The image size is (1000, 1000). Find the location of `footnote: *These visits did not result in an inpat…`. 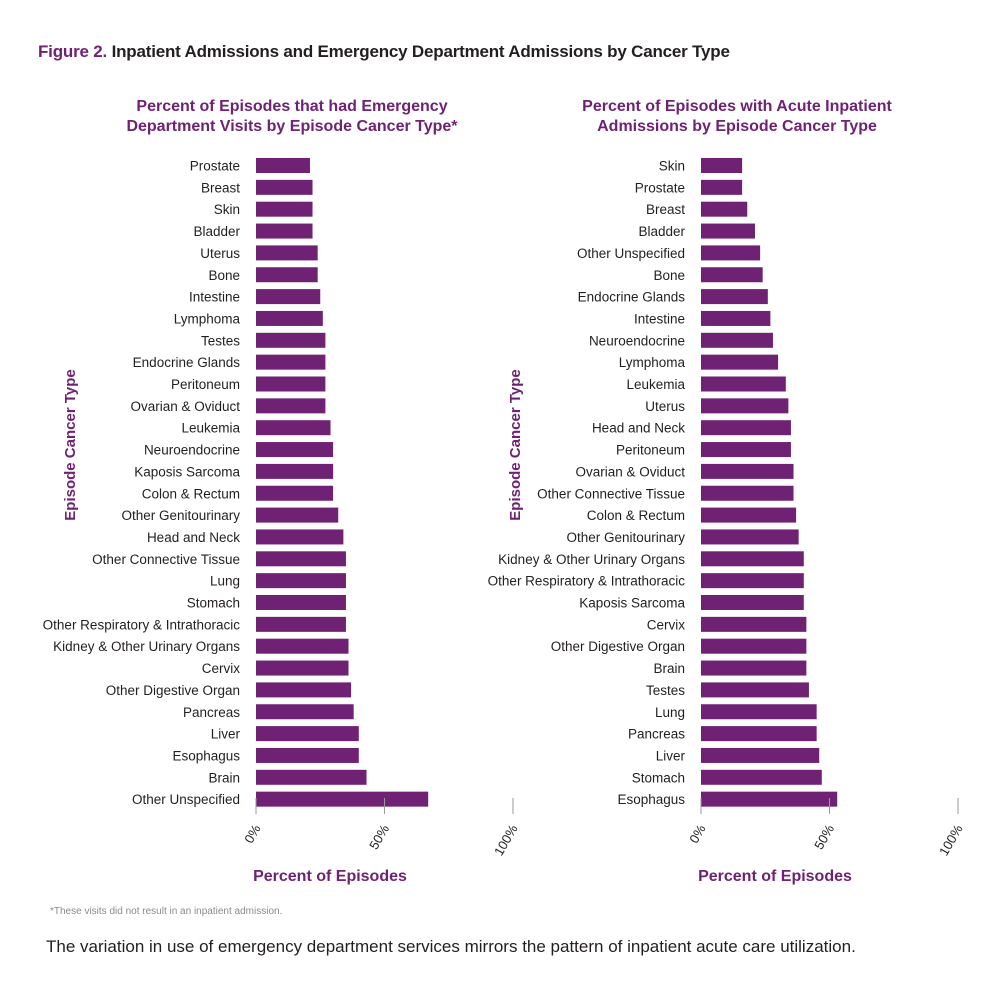

footnote: *These visits did not result in an inpat… is located at coordinates (166, 911).